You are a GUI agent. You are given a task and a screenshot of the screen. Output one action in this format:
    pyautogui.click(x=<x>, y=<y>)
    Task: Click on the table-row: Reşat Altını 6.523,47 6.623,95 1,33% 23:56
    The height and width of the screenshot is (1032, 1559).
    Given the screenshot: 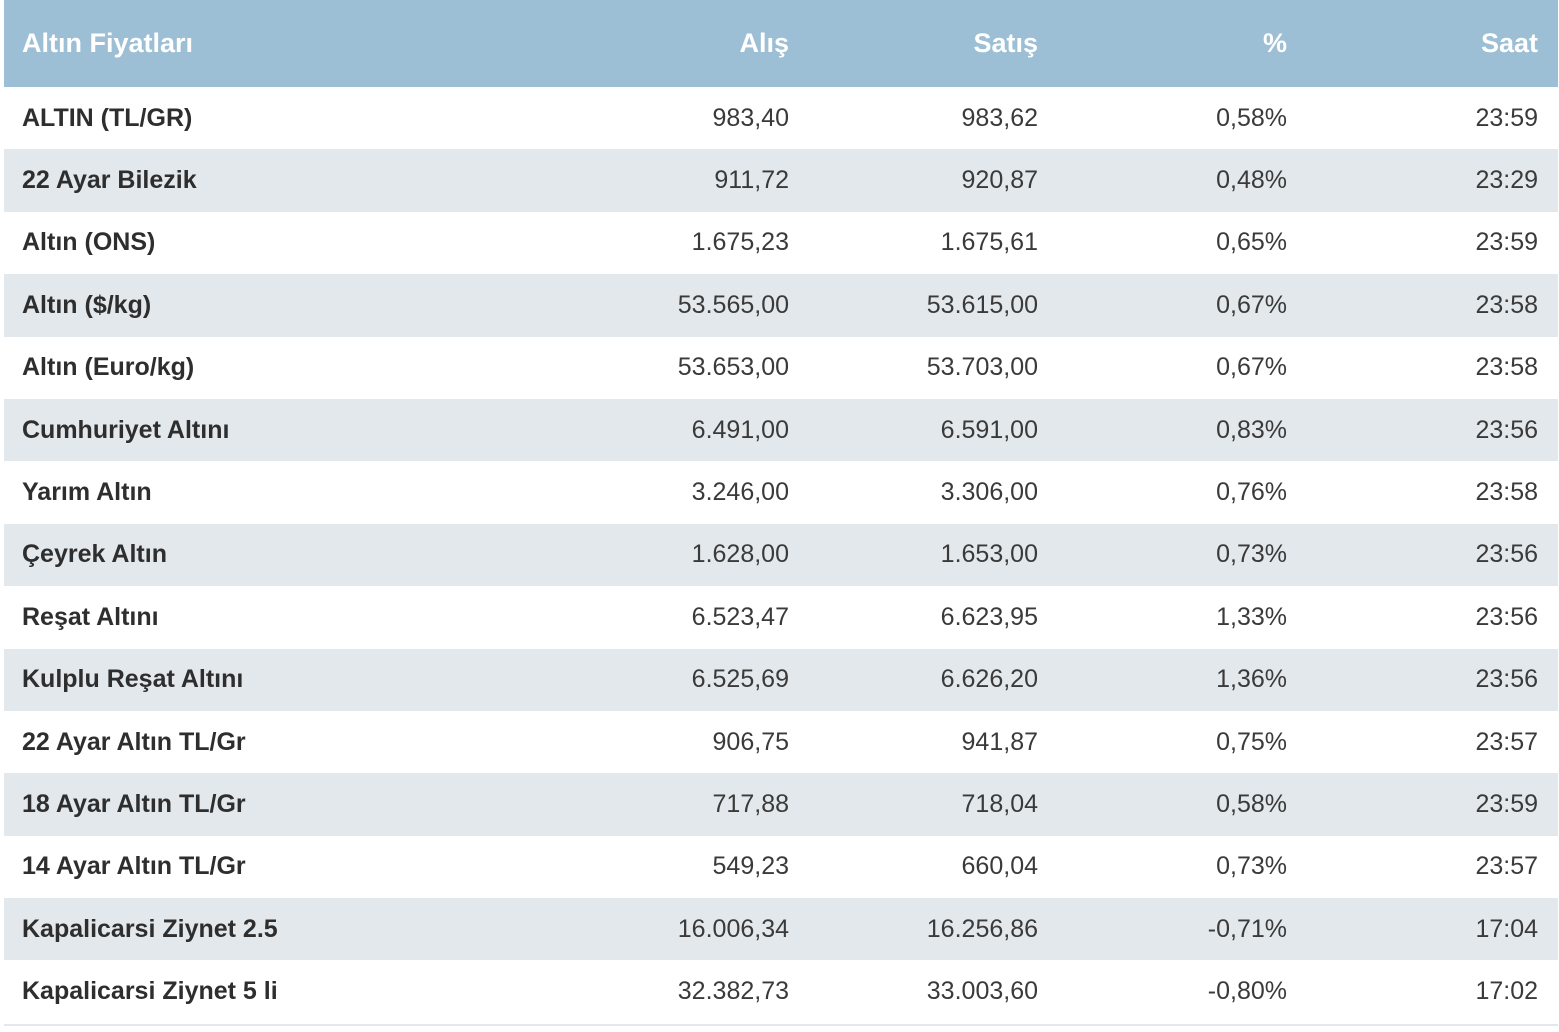 What is the action you would take?
    pyautogui.click(x=781, y=617)
    